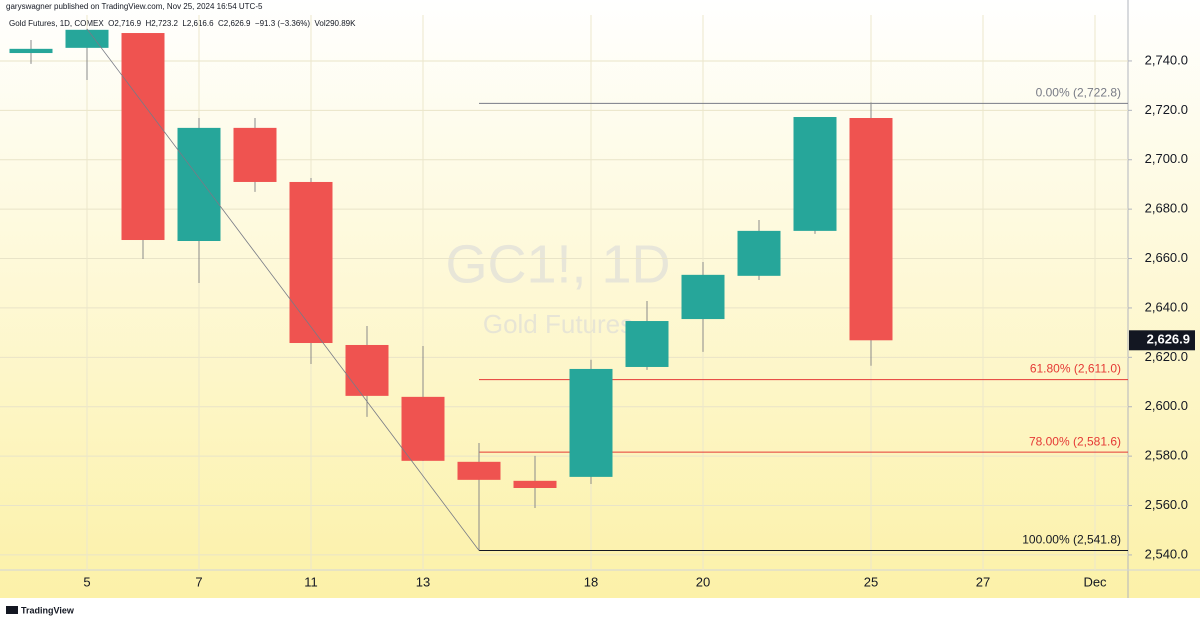  What do you see at coordinates (423, 581) in the screenshot?
I see `x-tick-label: 13` at bounding box center [423, 581].